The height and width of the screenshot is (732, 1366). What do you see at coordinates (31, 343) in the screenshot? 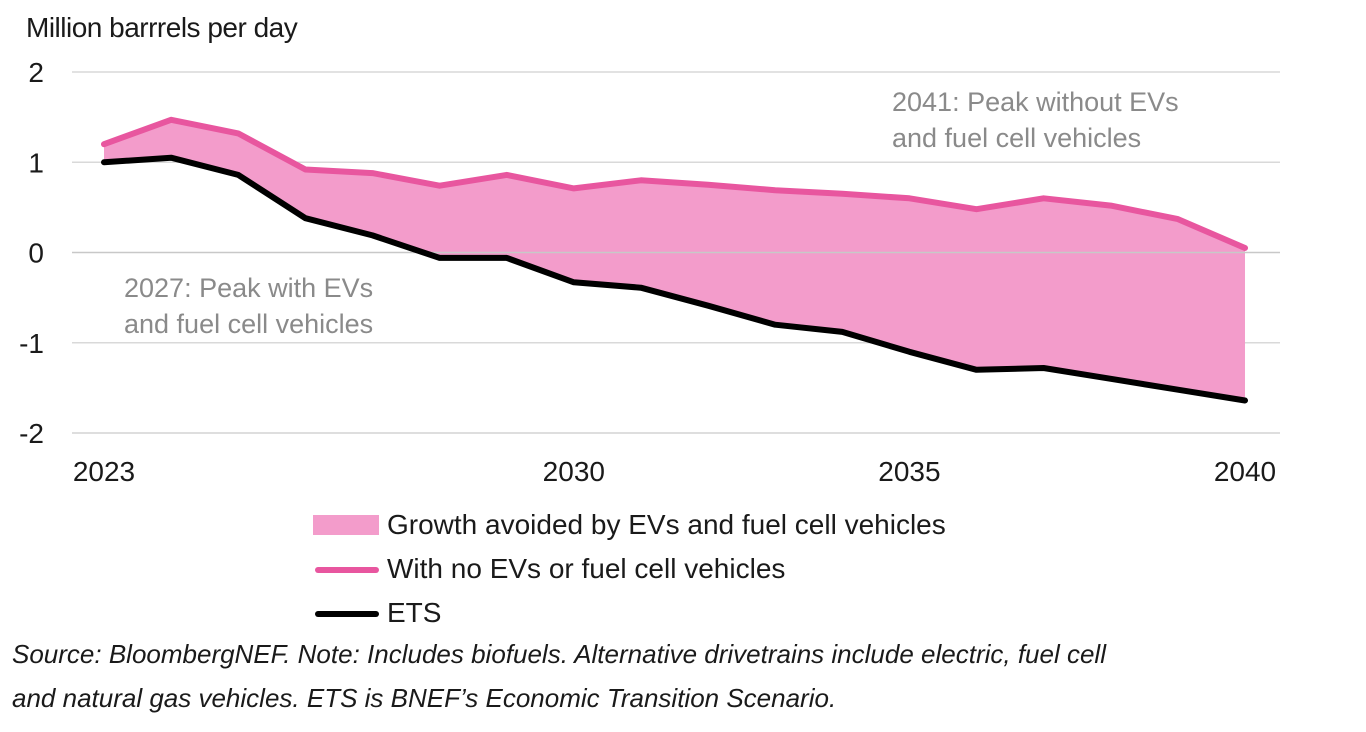
I see `y-tick-label: -1` at bounding box center [31, 343].